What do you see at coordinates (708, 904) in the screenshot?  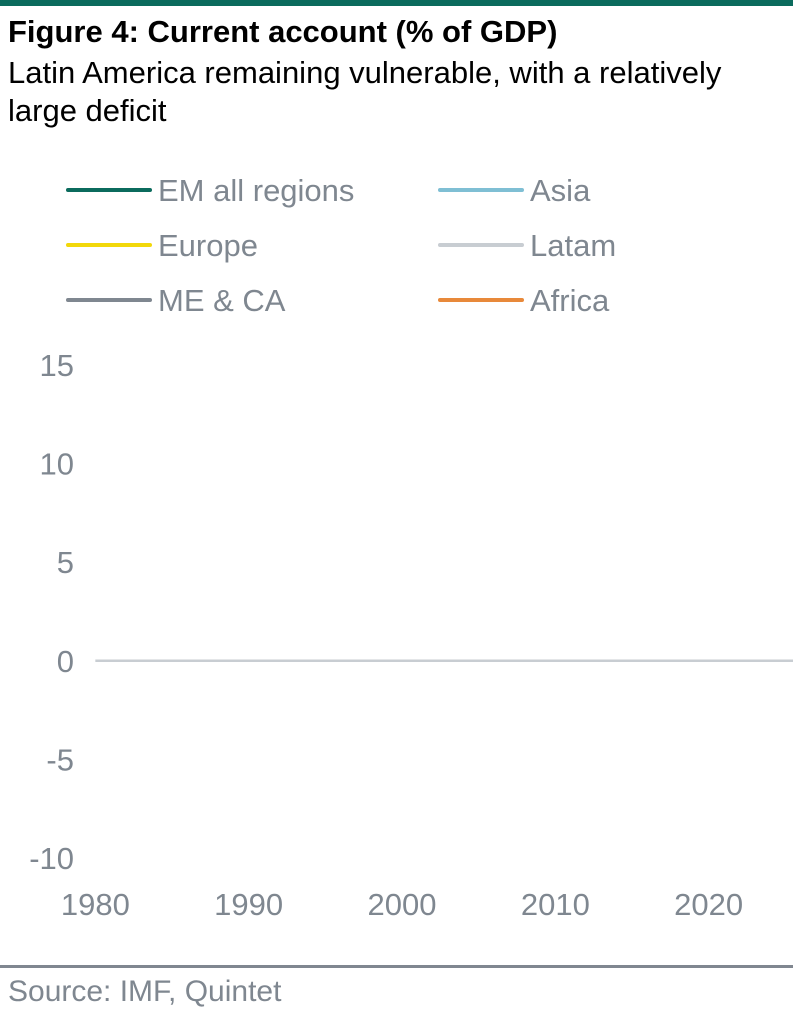 I see `x-tick-label: 2020` at bounding box center [708, 904].